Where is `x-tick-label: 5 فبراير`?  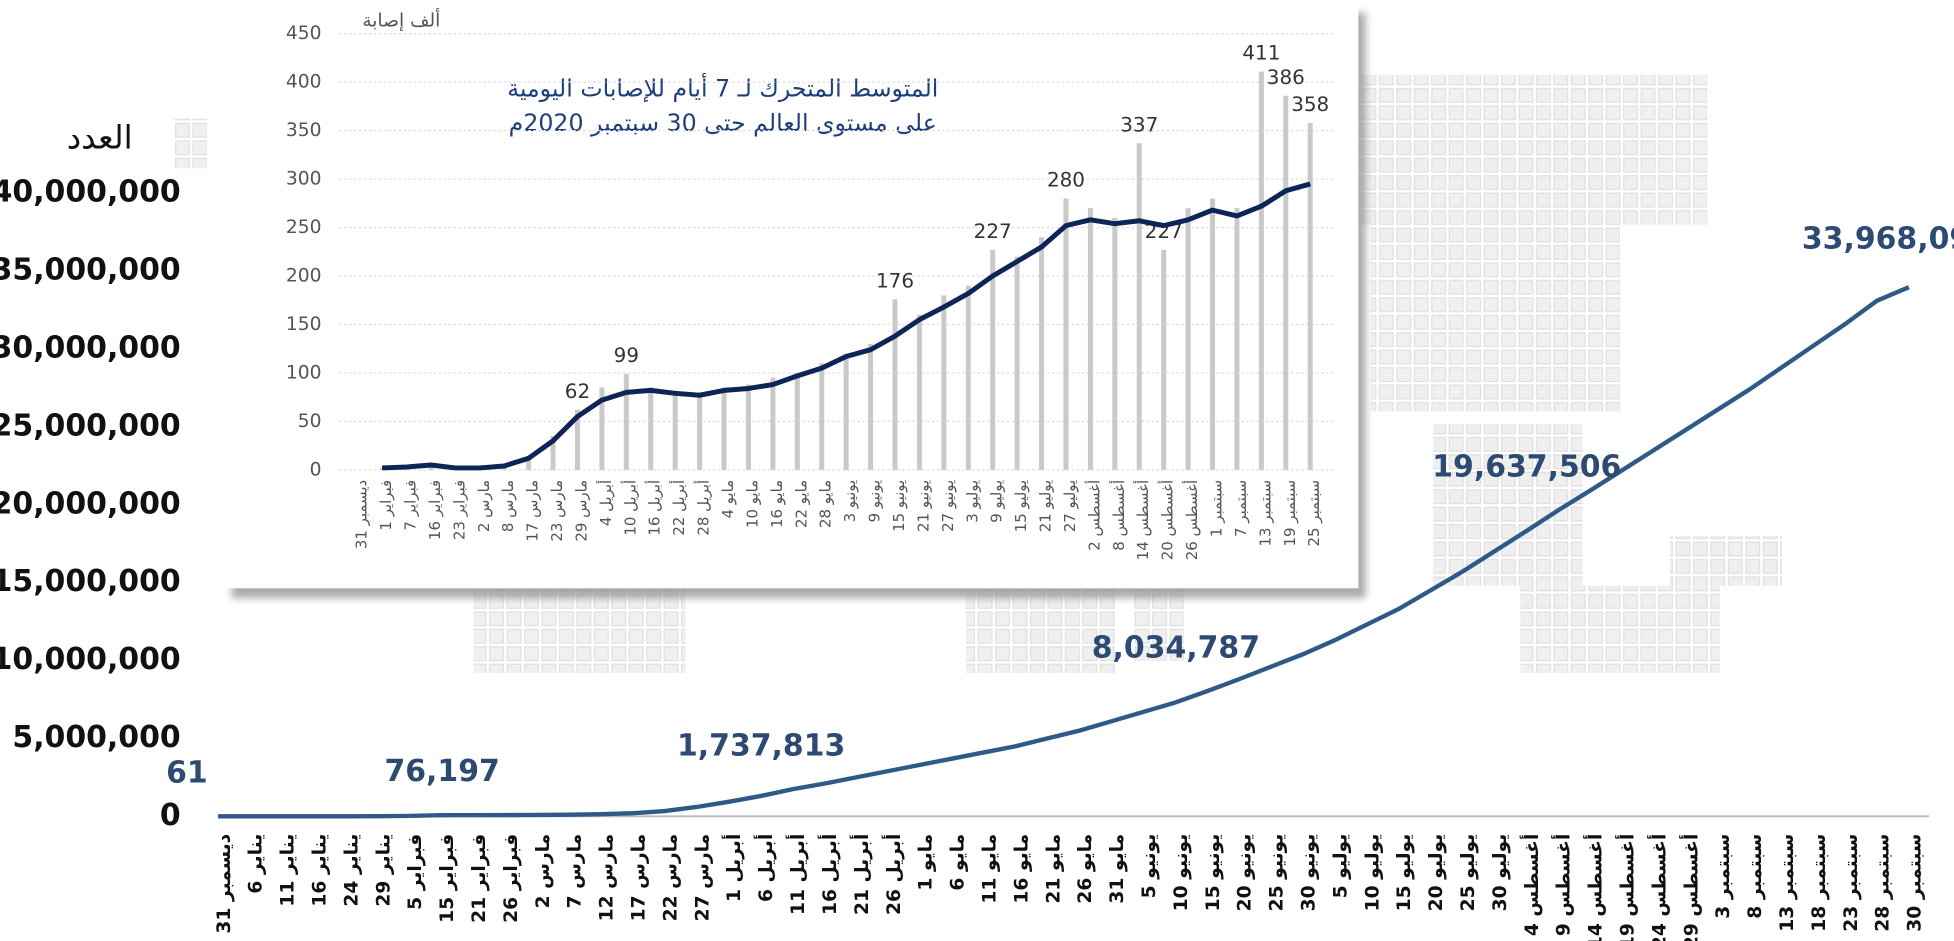 x-tick-label: 5 فبراير is located at coordinates (415, 872).